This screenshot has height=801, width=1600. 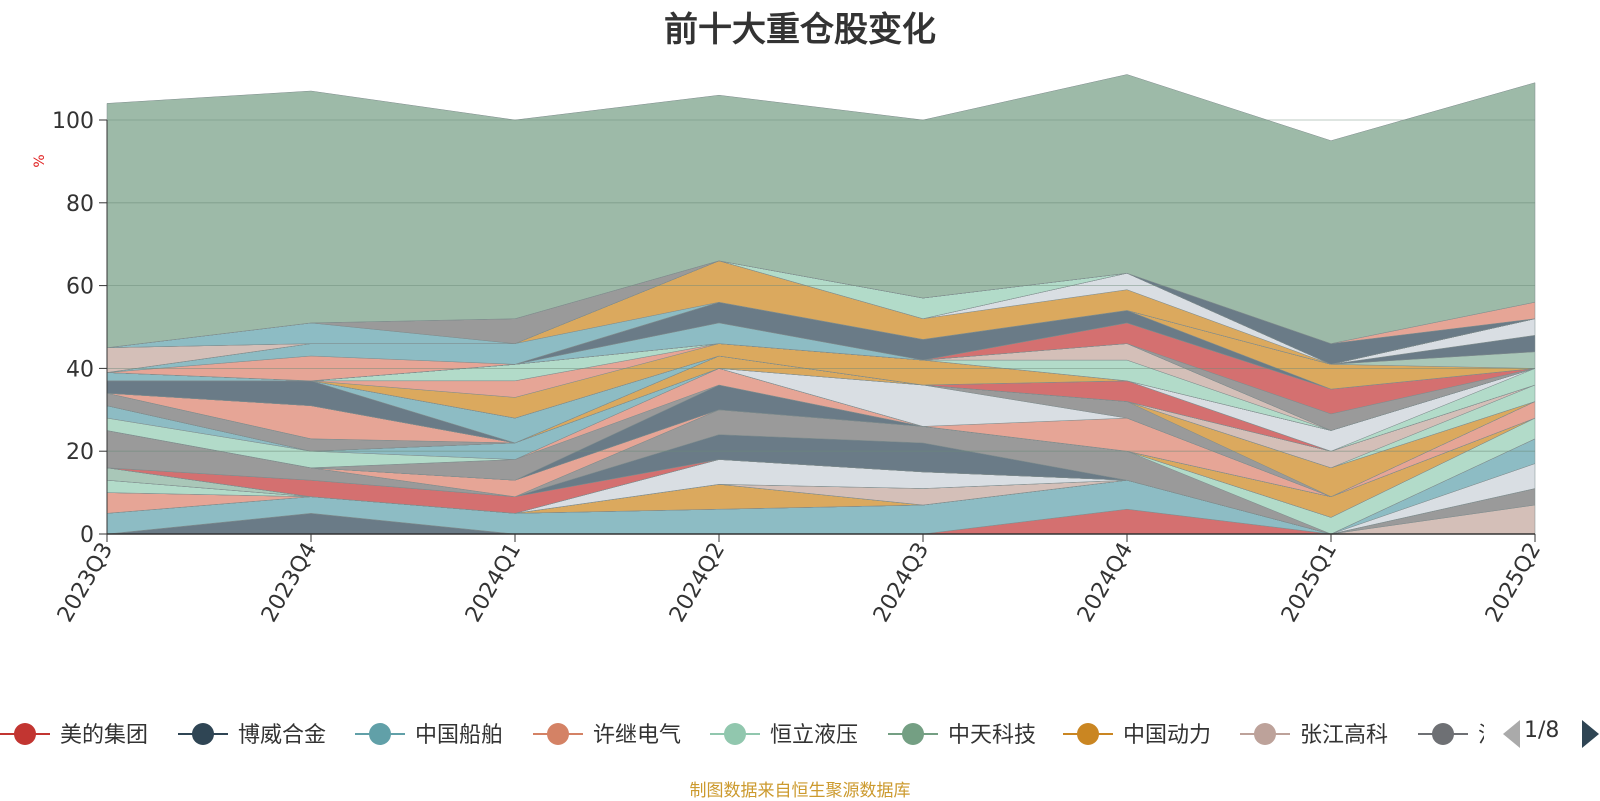 I want to click on legend-label: 中国船舶, so click(x=459, y=735).